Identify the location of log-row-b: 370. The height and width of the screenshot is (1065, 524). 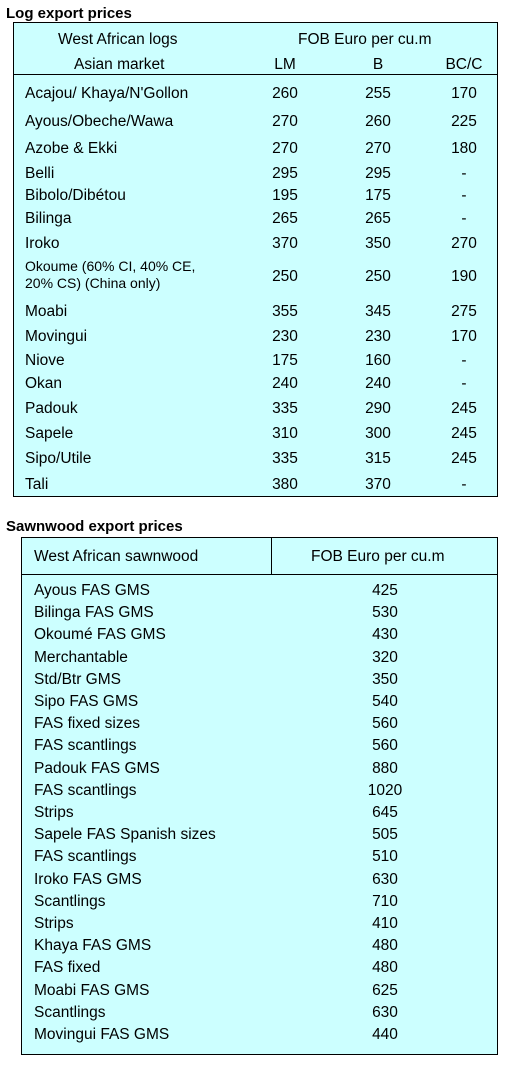
(378, 484).